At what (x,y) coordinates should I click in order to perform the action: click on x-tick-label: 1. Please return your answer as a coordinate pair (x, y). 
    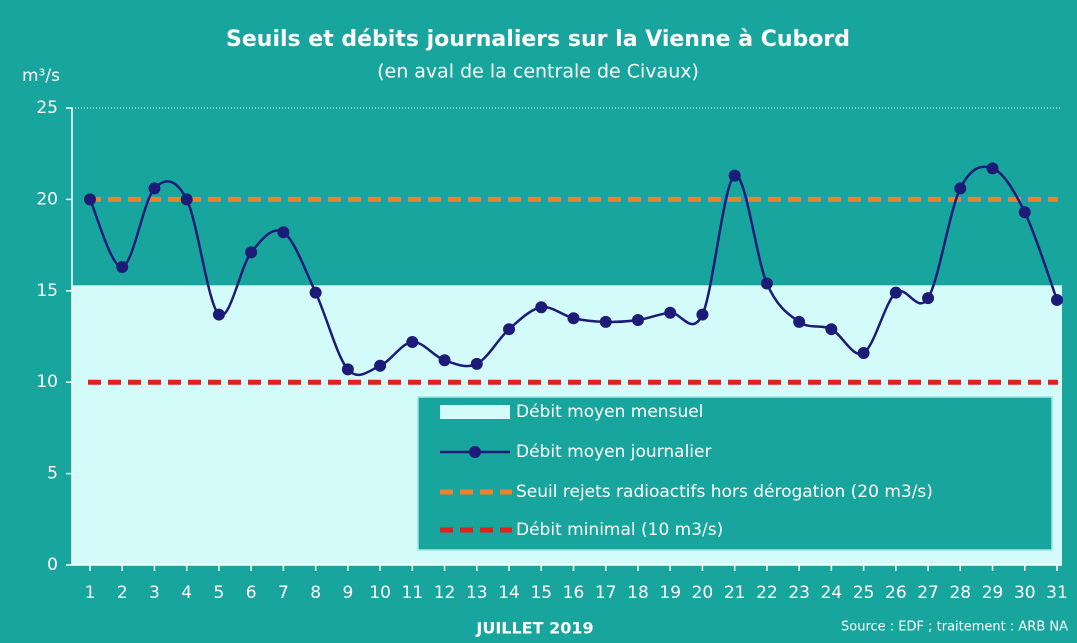
    Looking at the image, I should click on (90, 593).